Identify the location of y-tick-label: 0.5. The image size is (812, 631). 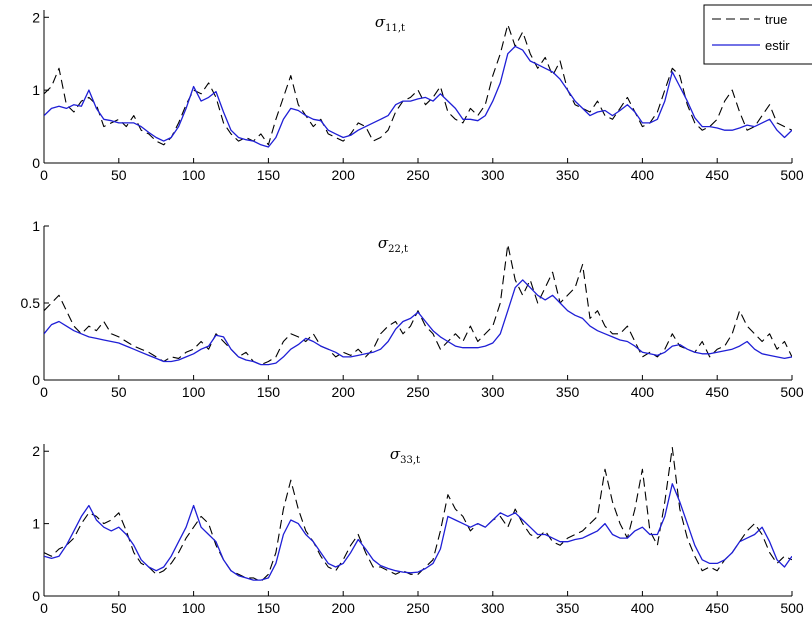
(31, 303).